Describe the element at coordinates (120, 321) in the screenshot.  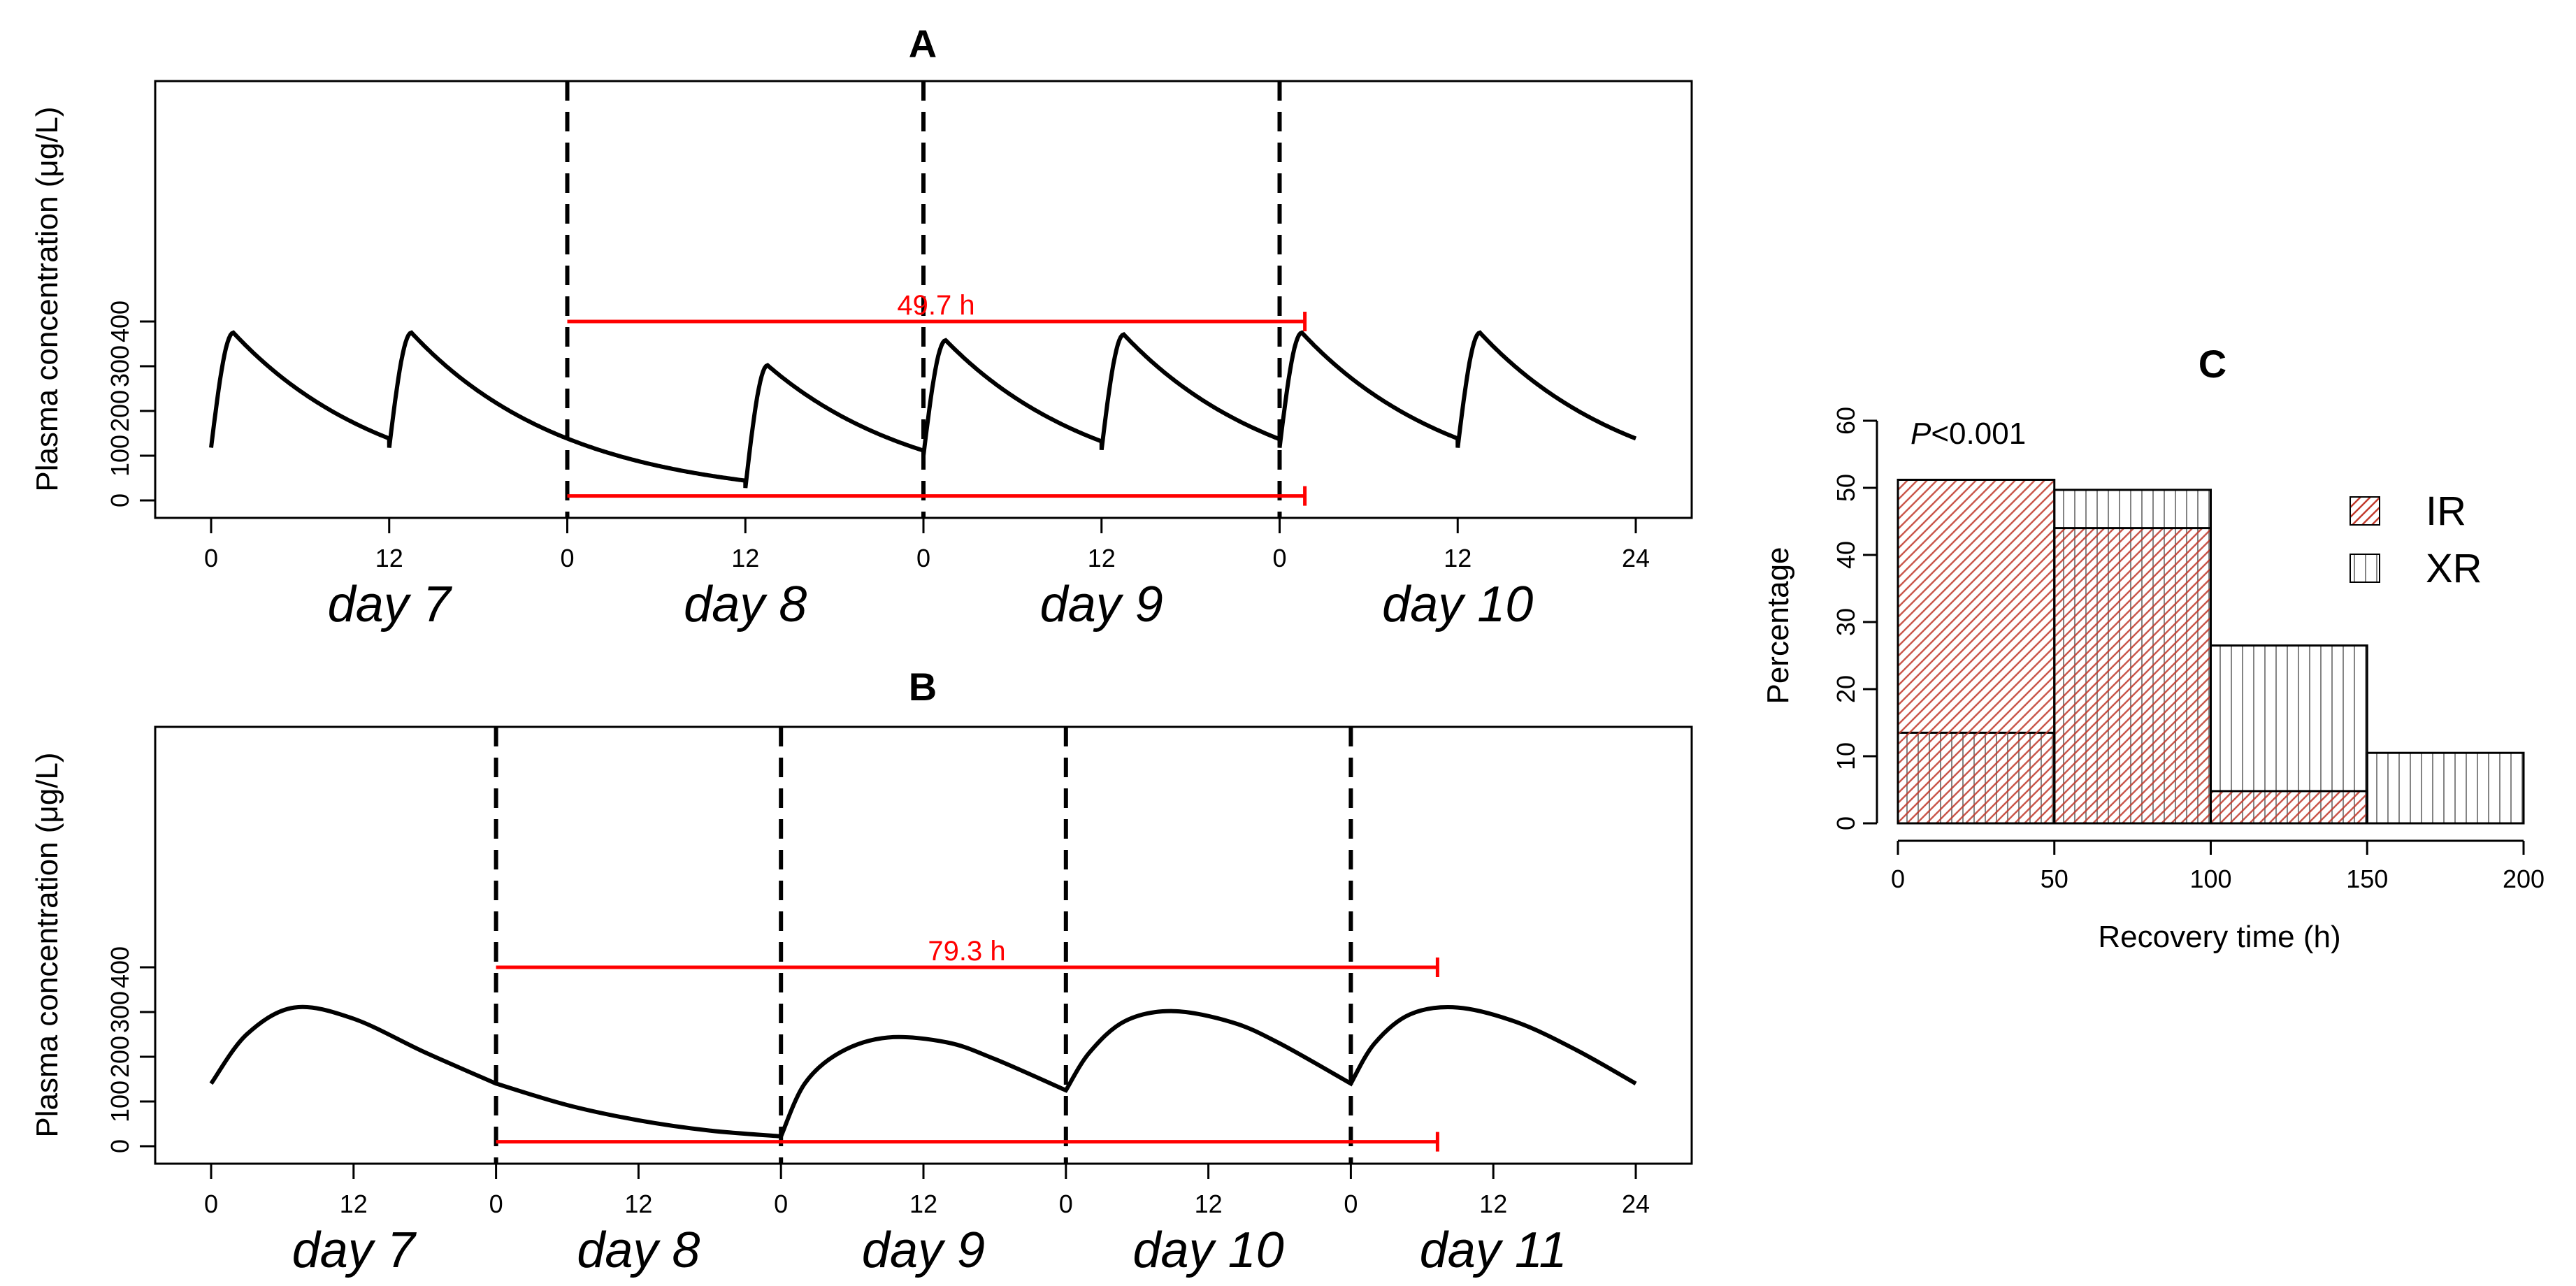
I see `a-y-tick-label: 400` at that location.